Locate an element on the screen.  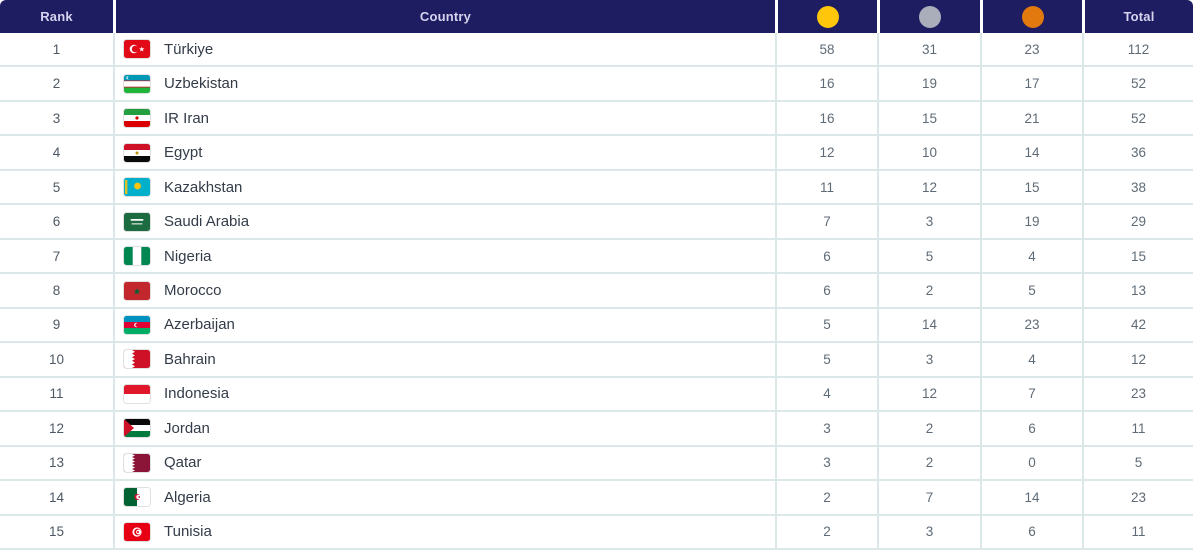
header-rank-label: Rank is located at coordinates (56, 16).